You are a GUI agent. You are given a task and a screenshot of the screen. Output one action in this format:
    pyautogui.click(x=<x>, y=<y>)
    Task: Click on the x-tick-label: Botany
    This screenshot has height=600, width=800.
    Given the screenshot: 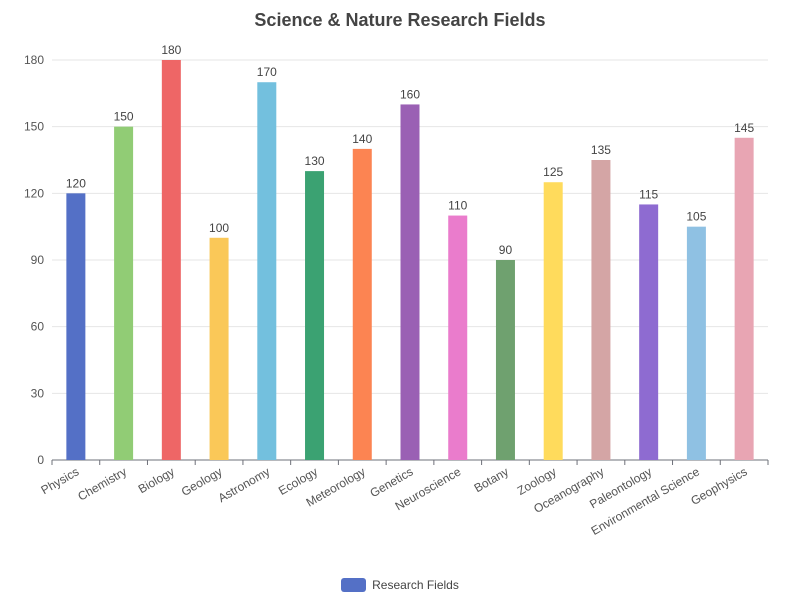 What is the action you would take?
    pyautogui.click(x=491, y=479)
    